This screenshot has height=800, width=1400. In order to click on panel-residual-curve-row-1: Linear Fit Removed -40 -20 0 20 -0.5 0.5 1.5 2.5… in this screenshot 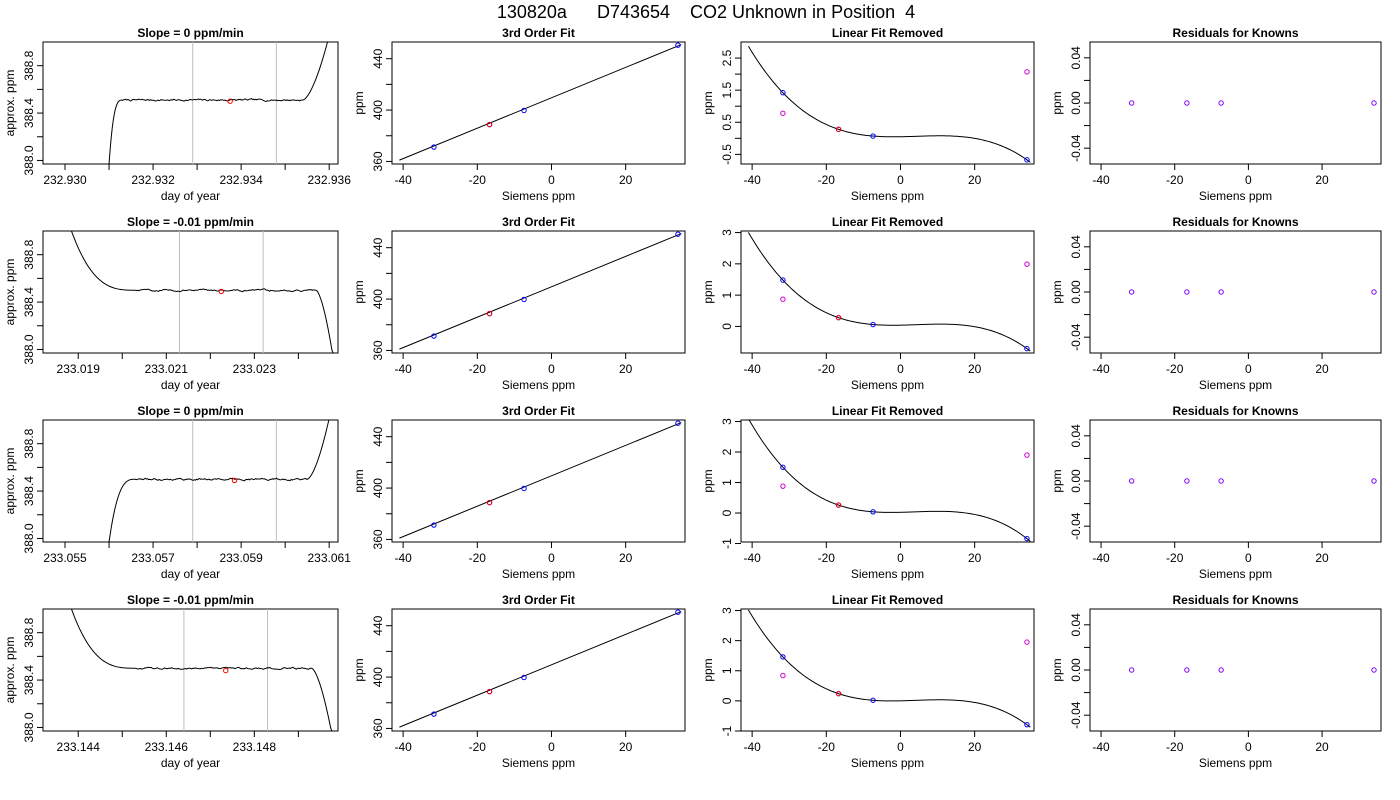, I will do `click(868, 114)`.